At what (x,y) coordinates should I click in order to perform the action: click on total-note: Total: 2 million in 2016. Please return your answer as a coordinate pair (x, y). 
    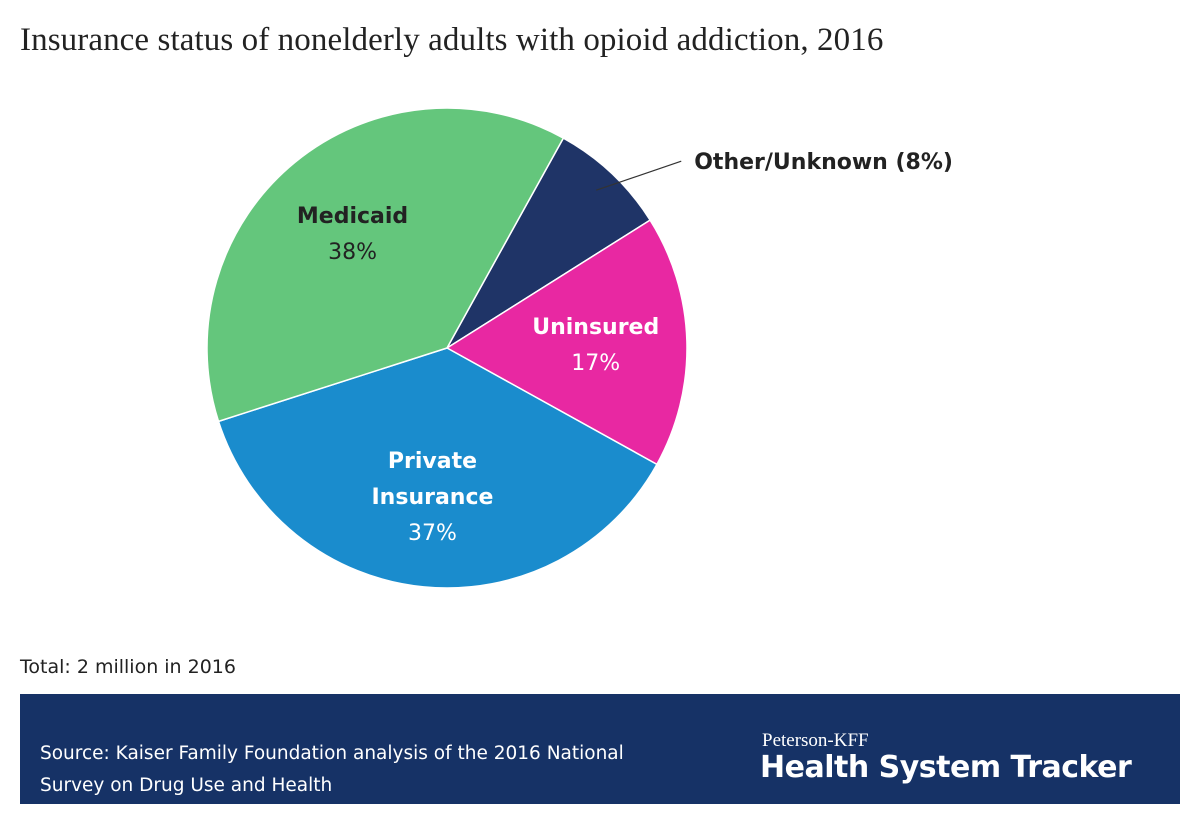
    Looking at the image, I should click on (128, 667).